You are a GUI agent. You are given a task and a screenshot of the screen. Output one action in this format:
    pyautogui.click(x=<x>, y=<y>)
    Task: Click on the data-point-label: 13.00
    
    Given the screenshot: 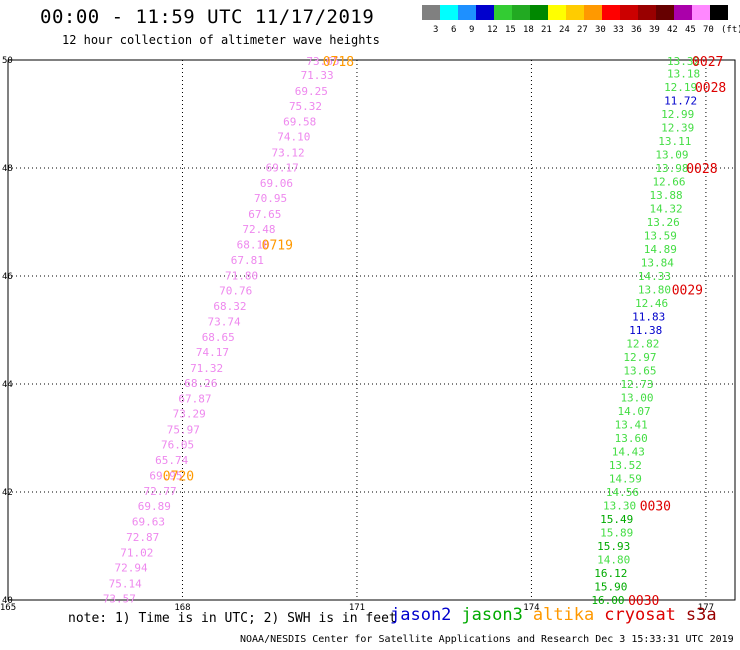 What is the action you would take?
    pyautogui.click(x=636, y=398)
    